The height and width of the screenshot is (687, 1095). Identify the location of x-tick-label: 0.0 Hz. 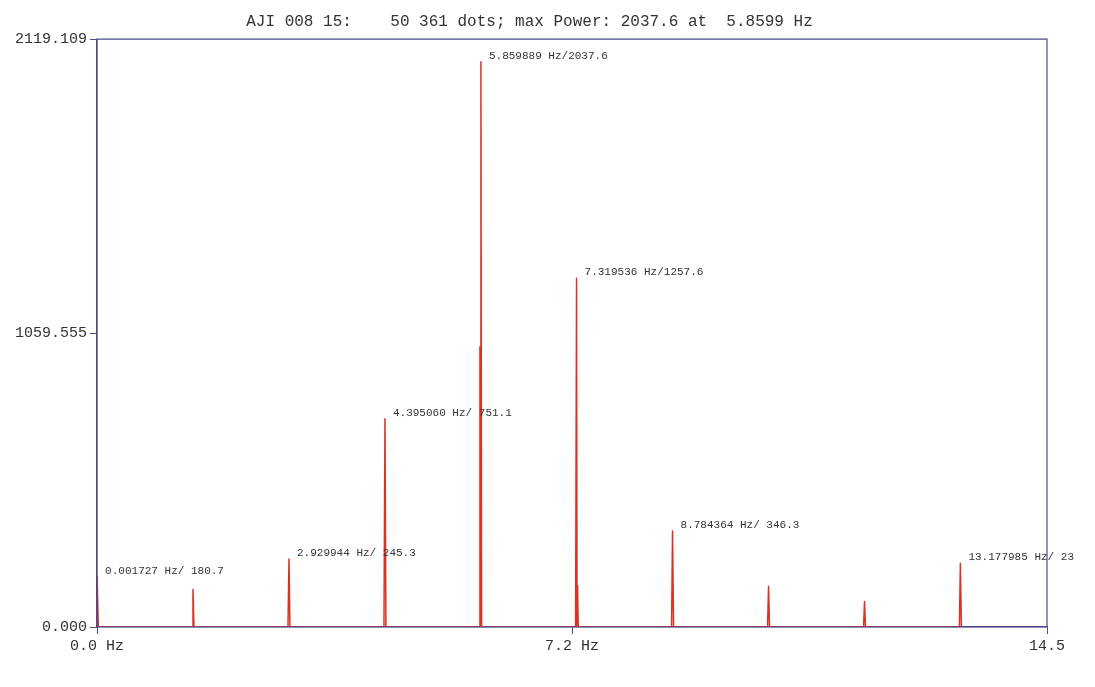
(97, 646).